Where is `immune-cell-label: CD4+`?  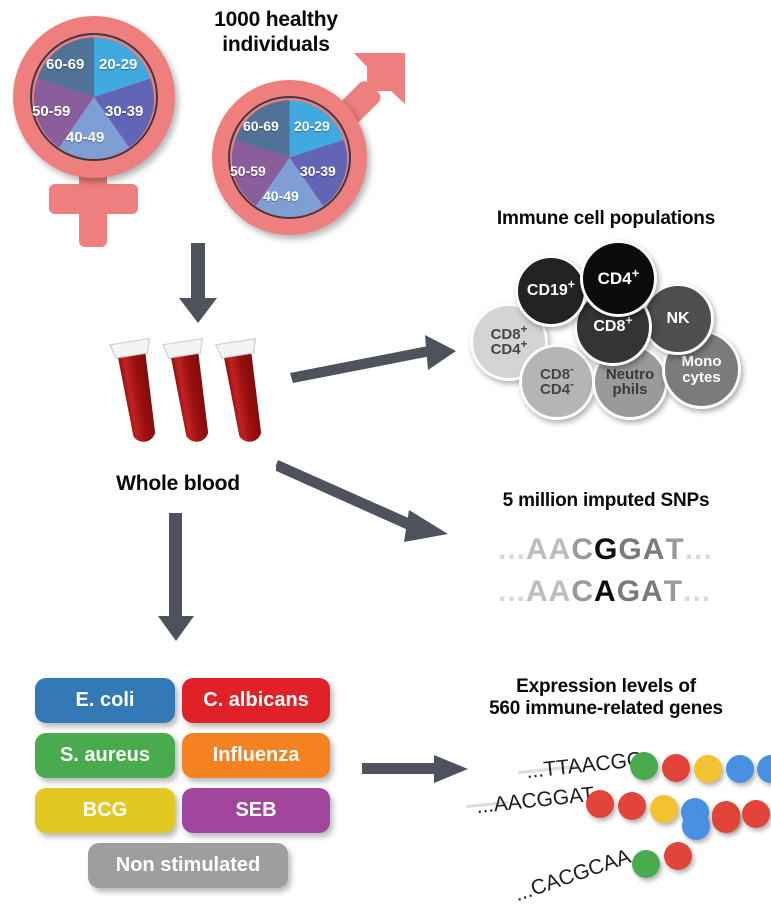
immune-cell-label: CD4+ is located at coordinates (618, 276).